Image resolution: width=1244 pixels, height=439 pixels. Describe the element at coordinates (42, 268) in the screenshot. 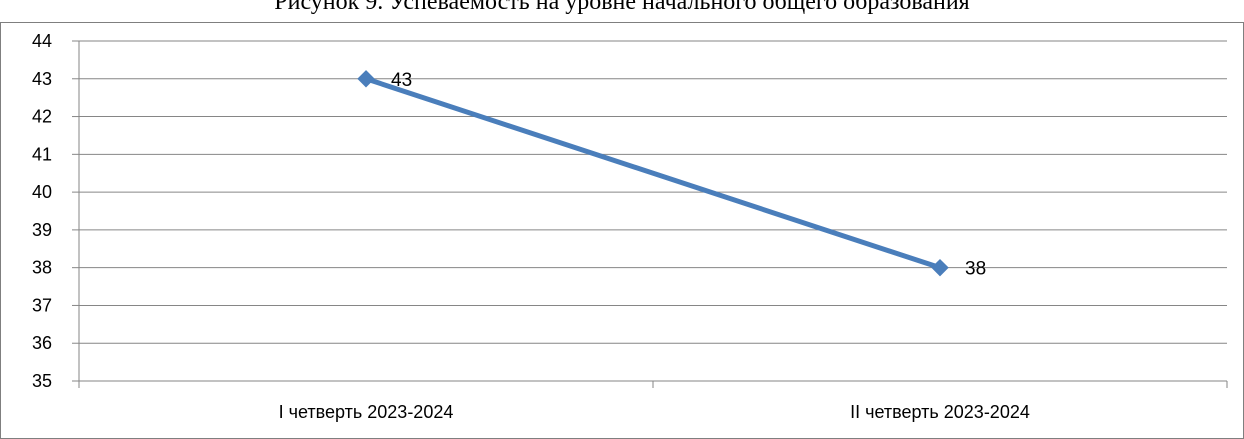

I see `y-tick-label: 38` at that location.